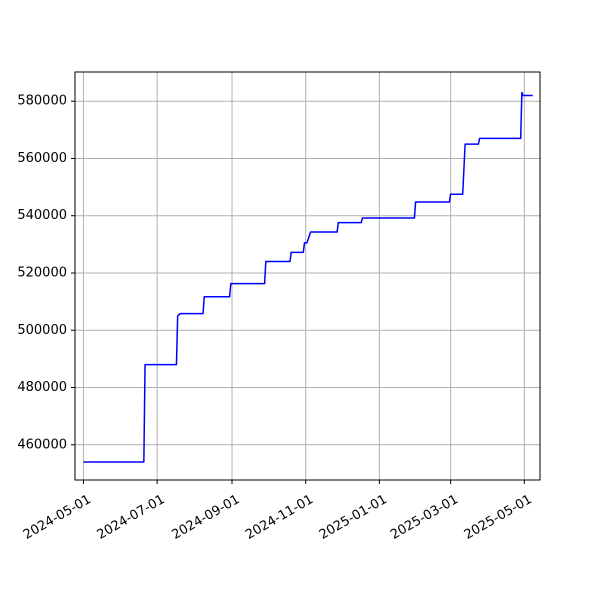 The image size is (600, 600). I want to click on x-tick-label: 2025-05-01, so click(498, 517).